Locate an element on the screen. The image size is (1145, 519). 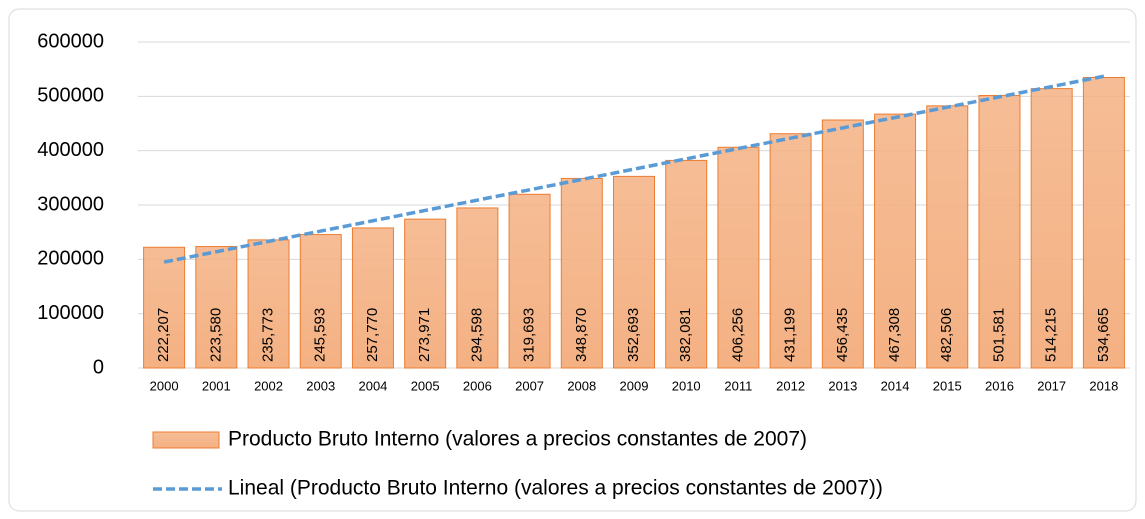
x-tick-label: 2018 is located at coordinates (1103, 385).